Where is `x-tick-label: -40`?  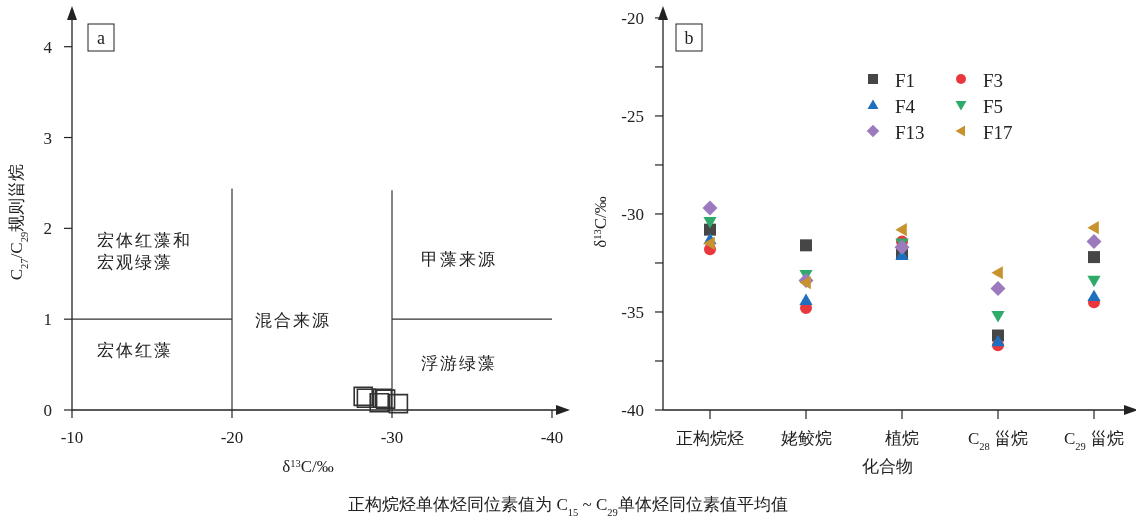
x-tick-label: -40 is located at coordinates (552, 437).